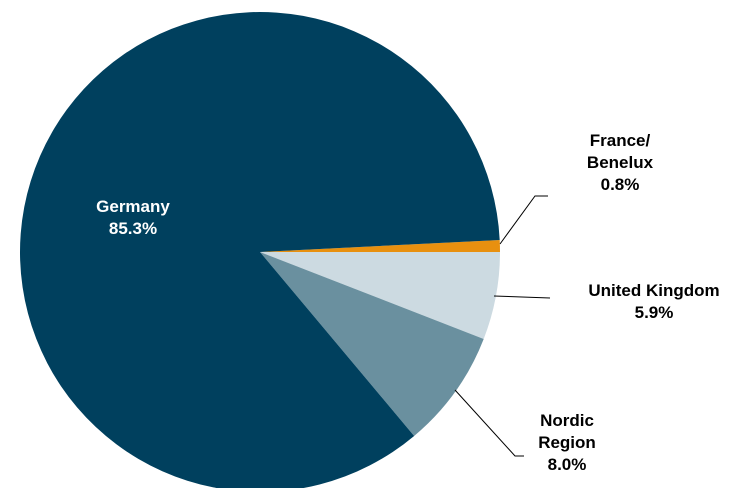  I want to click on label-name: Nordic Region, so click(567, 431).